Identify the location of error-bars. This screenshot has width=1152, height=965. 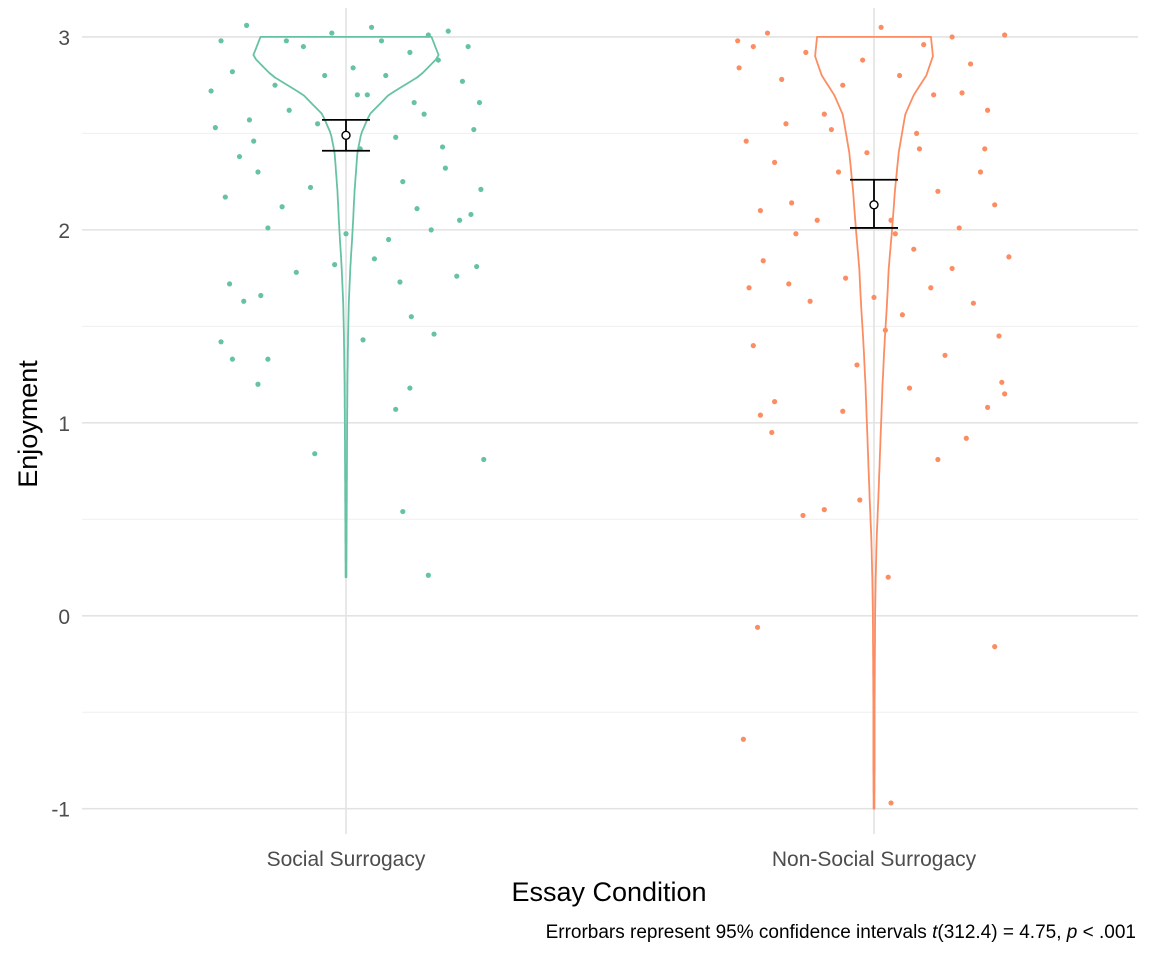
(610, 174).